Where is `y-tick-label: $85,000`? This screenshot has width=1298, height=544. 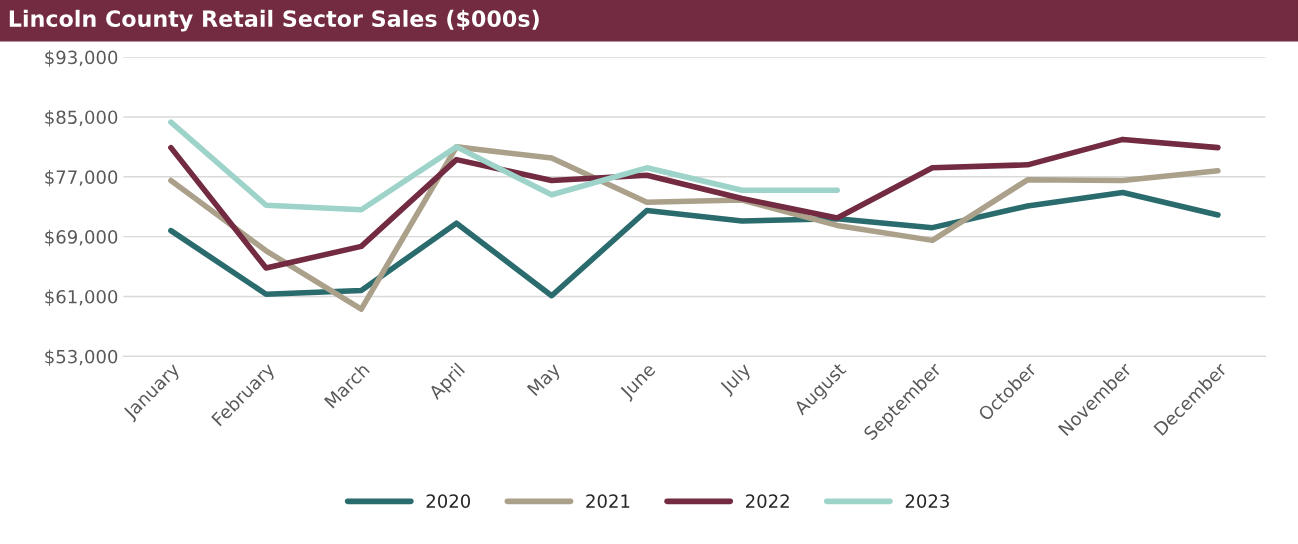 y-tick-label: $85,000 is located at coordinates (81, 118).